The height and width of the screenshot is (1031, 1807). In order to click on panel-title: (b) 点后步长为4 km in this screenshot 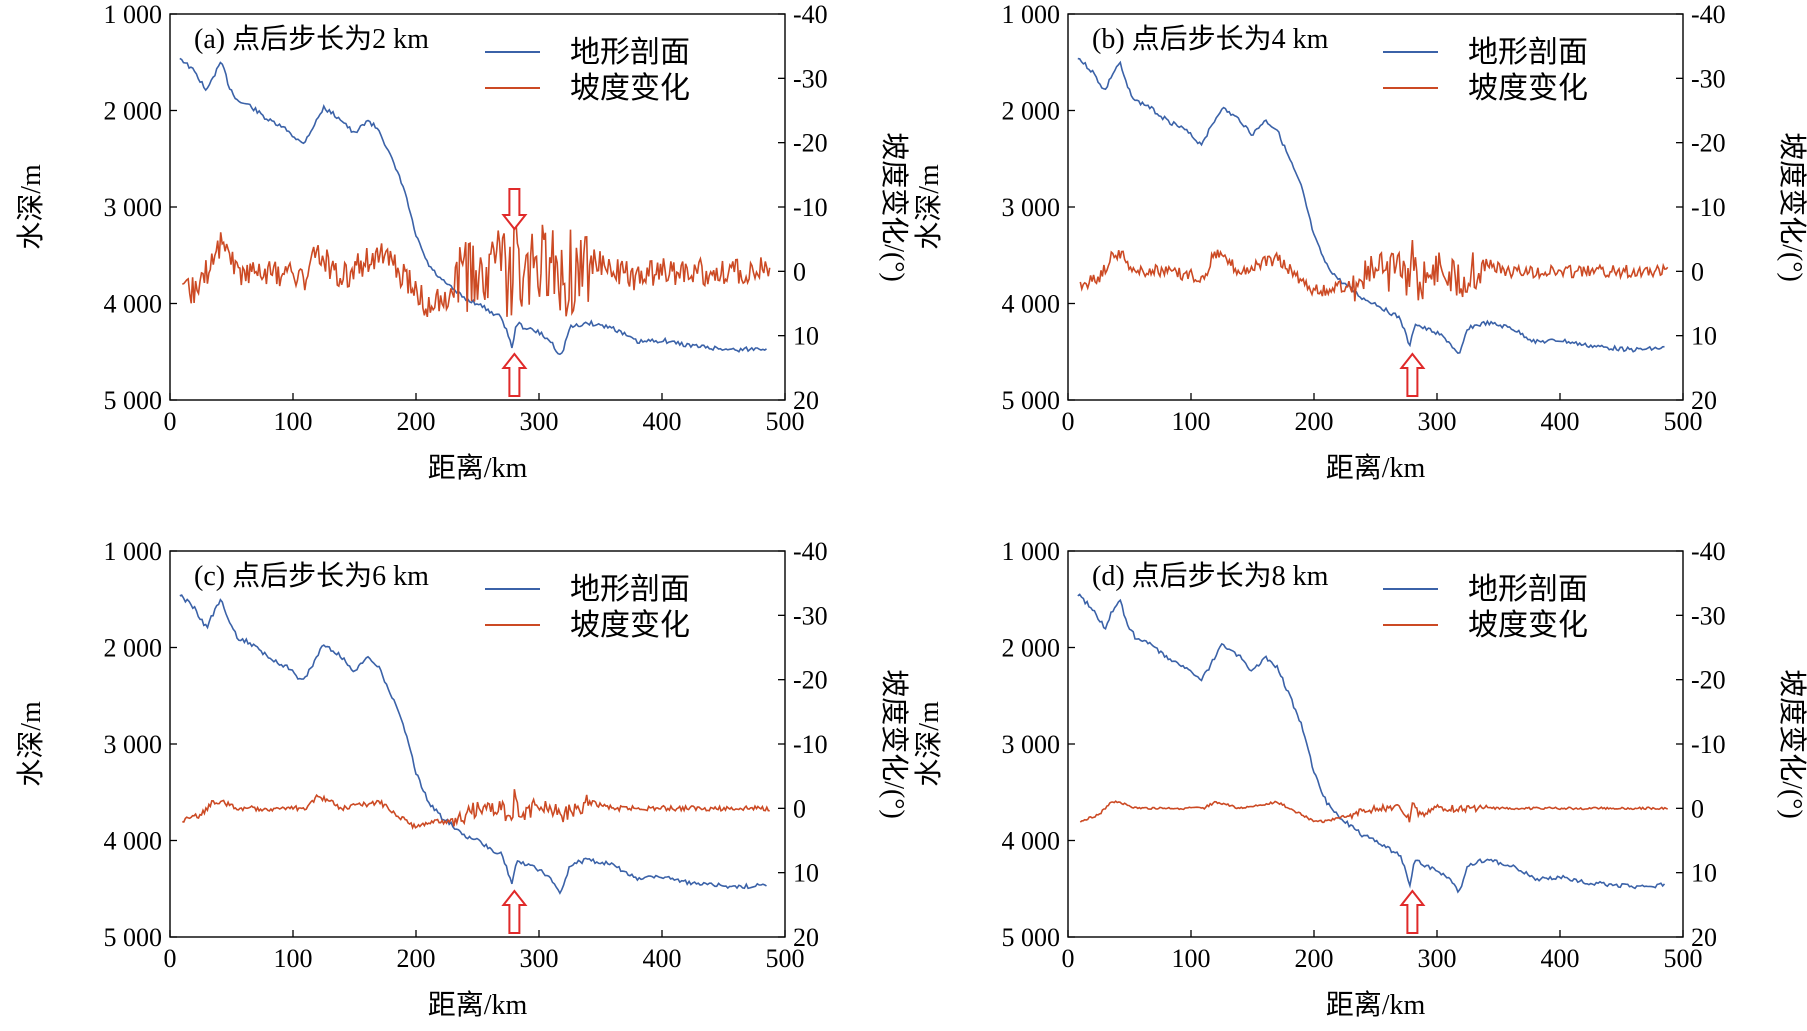, I will do `click(1210, 39)`.